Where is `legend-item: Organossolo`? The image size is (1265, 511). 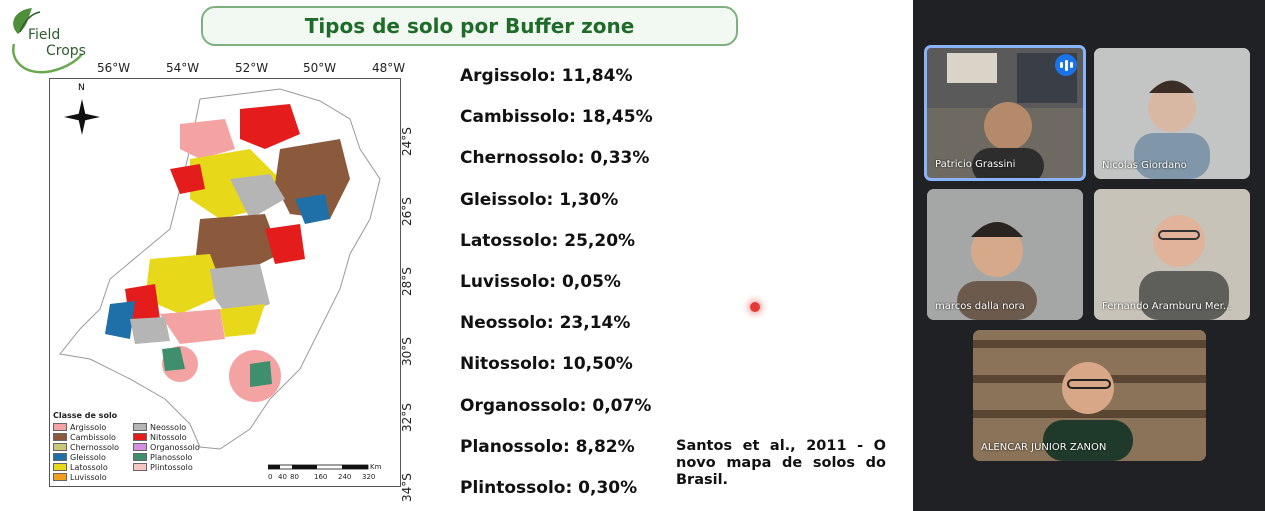
legend-item: Organossolo is located at coordinates (166, 447).